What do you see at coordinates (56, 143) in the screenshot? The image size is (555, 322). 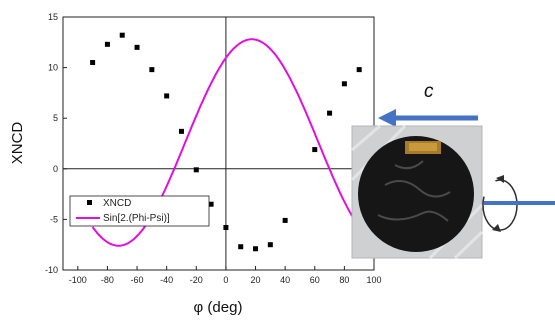 I see `y-axis-ticks: -10 -5 0 5 10 15` at bounding box center [56, 143].